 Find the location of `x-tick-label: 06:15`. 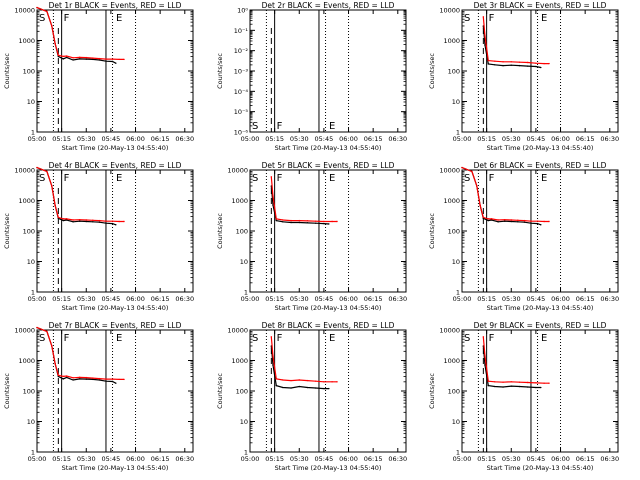

x-tick-label: 06:15 is located at coordinates (160, 459).